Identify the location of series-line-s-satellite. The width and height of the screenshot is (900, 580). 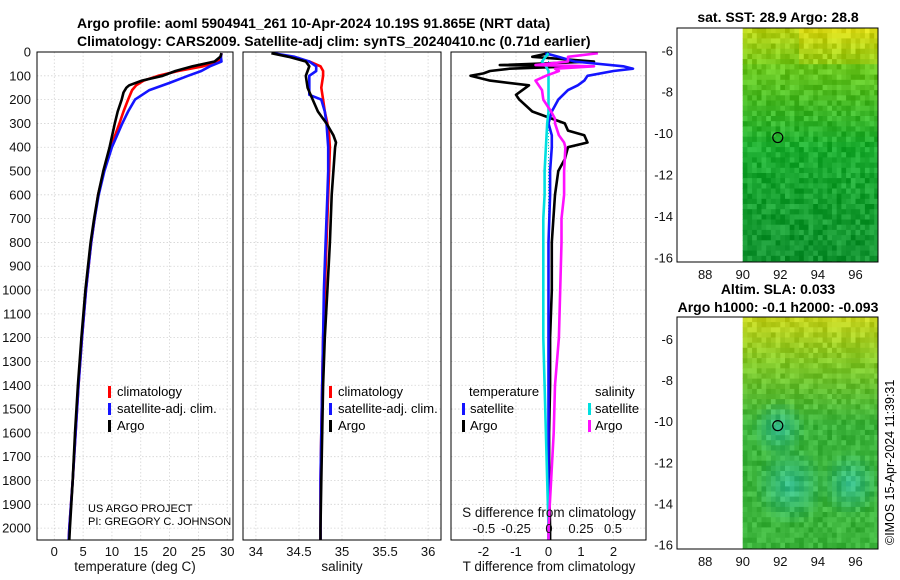
(545, 296).